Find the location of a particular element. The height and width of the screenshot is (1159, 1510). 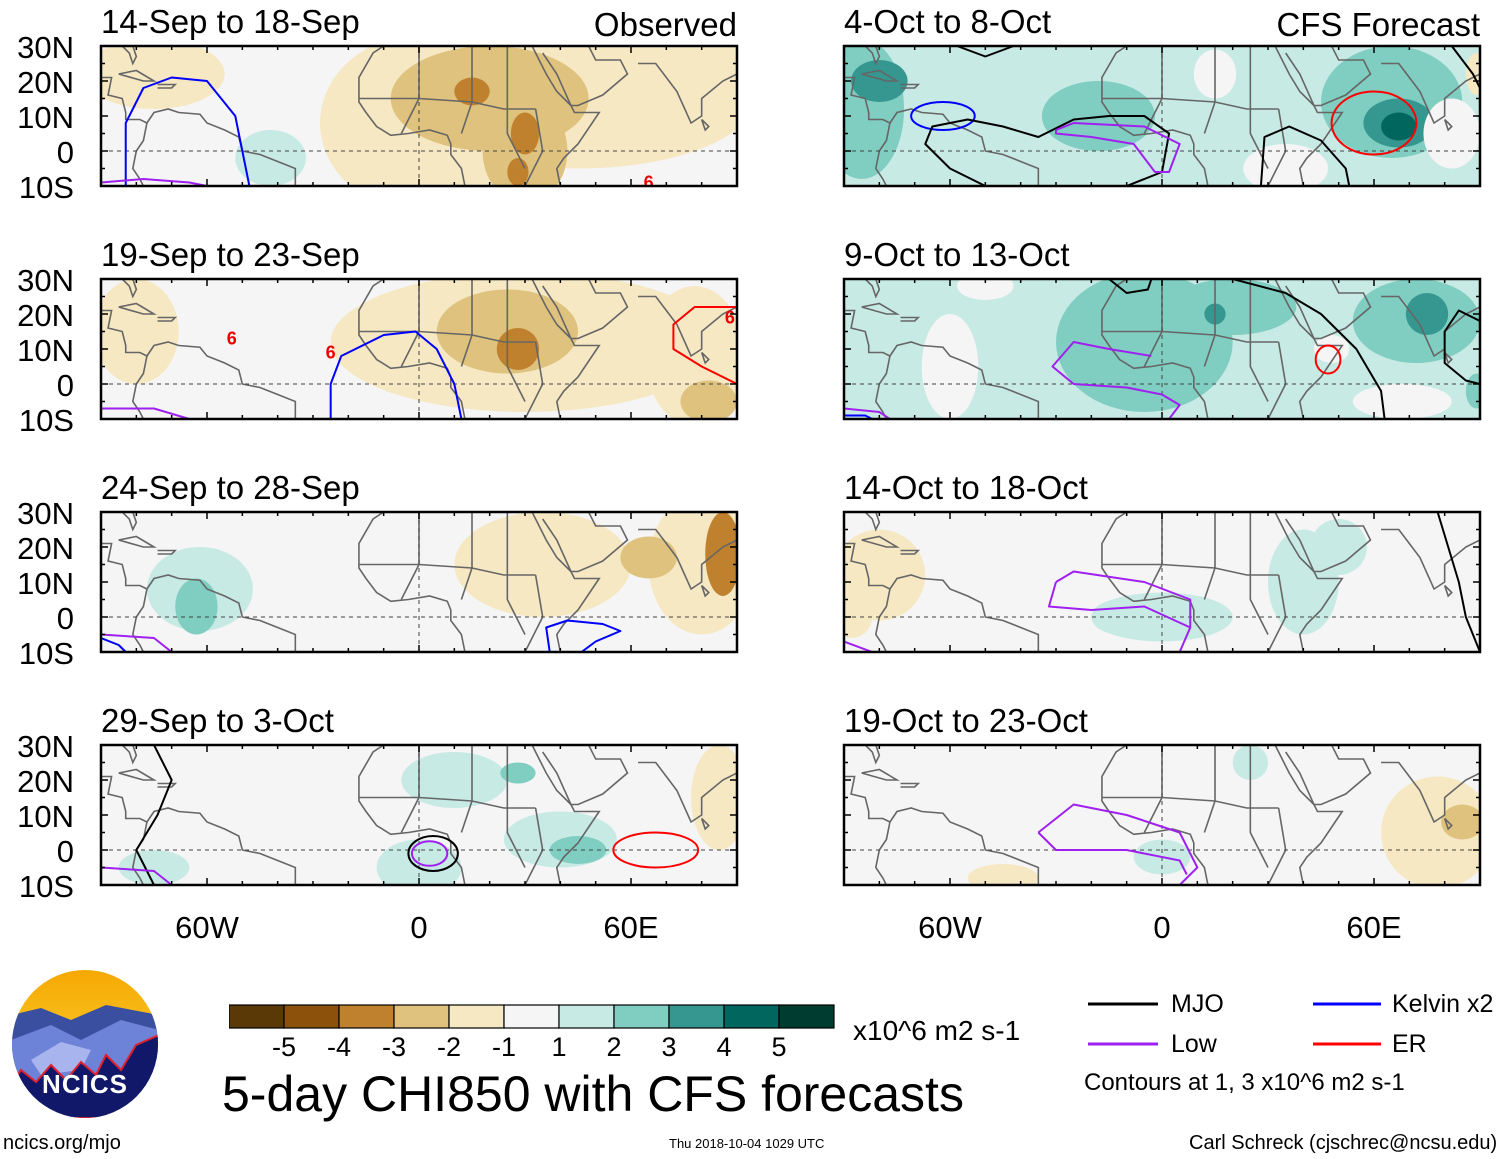

colorbar-label: -4 is located at coordinates (338, 1047).